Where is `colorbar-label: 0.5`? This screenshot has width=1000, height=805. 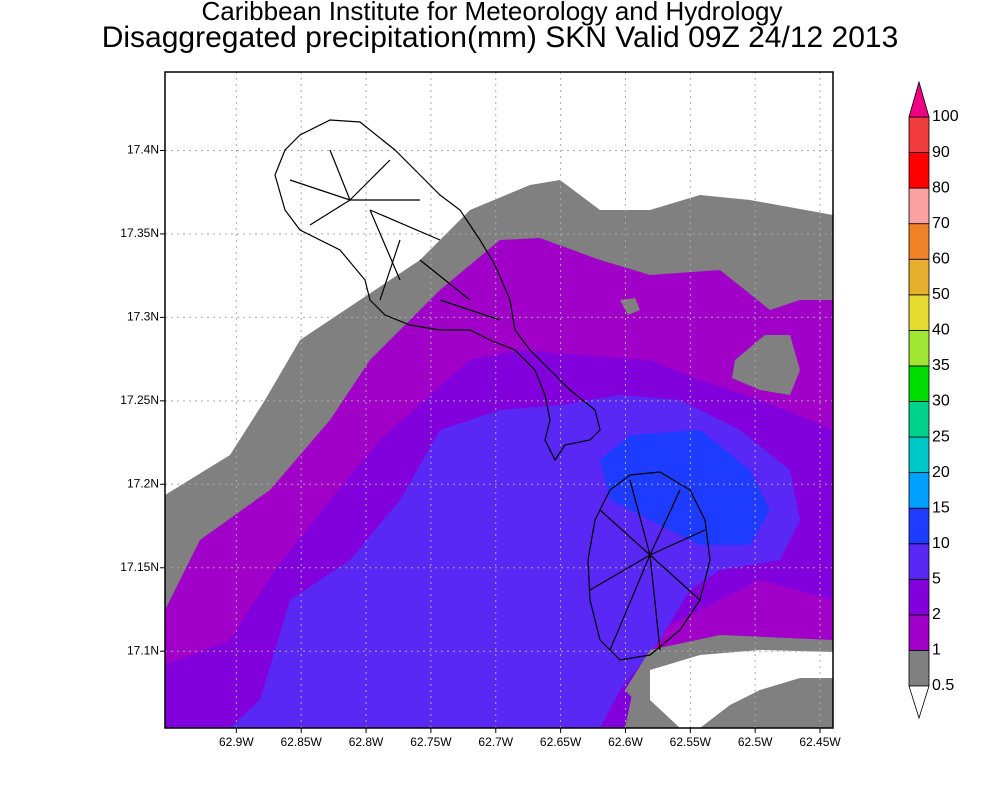
colorbar-label: 0.5 is located at coordinates (943, 685).